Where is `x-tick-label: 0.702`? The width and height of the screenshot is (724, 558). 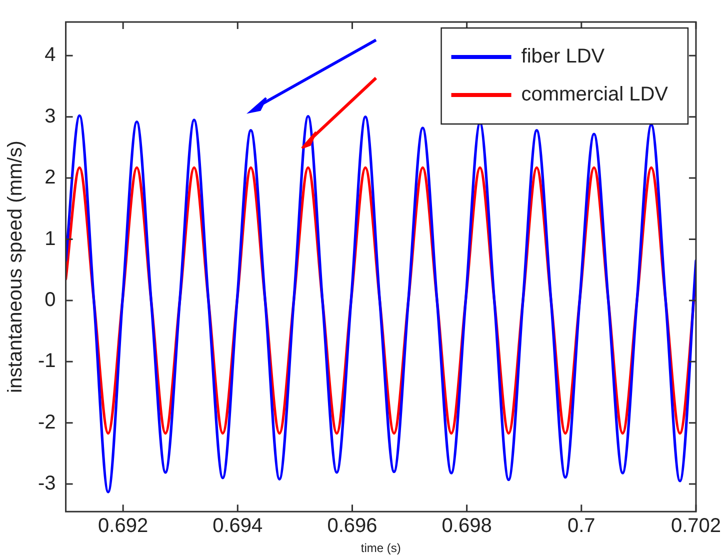 x-tick-label: 0.702 is located at coordinates (696, 526).